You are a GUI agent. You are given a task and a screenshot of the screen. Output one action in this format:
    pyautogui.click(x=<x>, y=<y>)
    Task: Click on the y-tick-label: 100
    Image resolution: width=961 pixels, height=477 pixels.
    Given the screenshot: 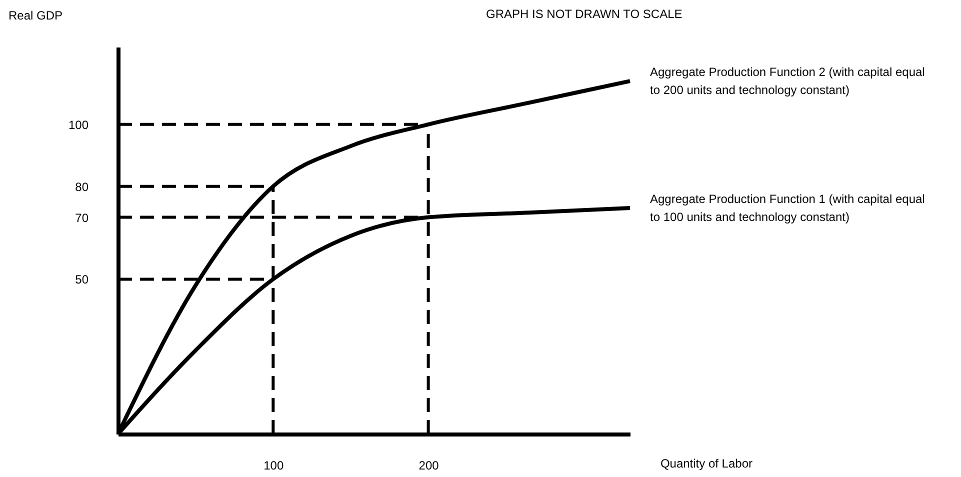 What is the action you would take?
    pyautogui.click(x=78, y=125)
    